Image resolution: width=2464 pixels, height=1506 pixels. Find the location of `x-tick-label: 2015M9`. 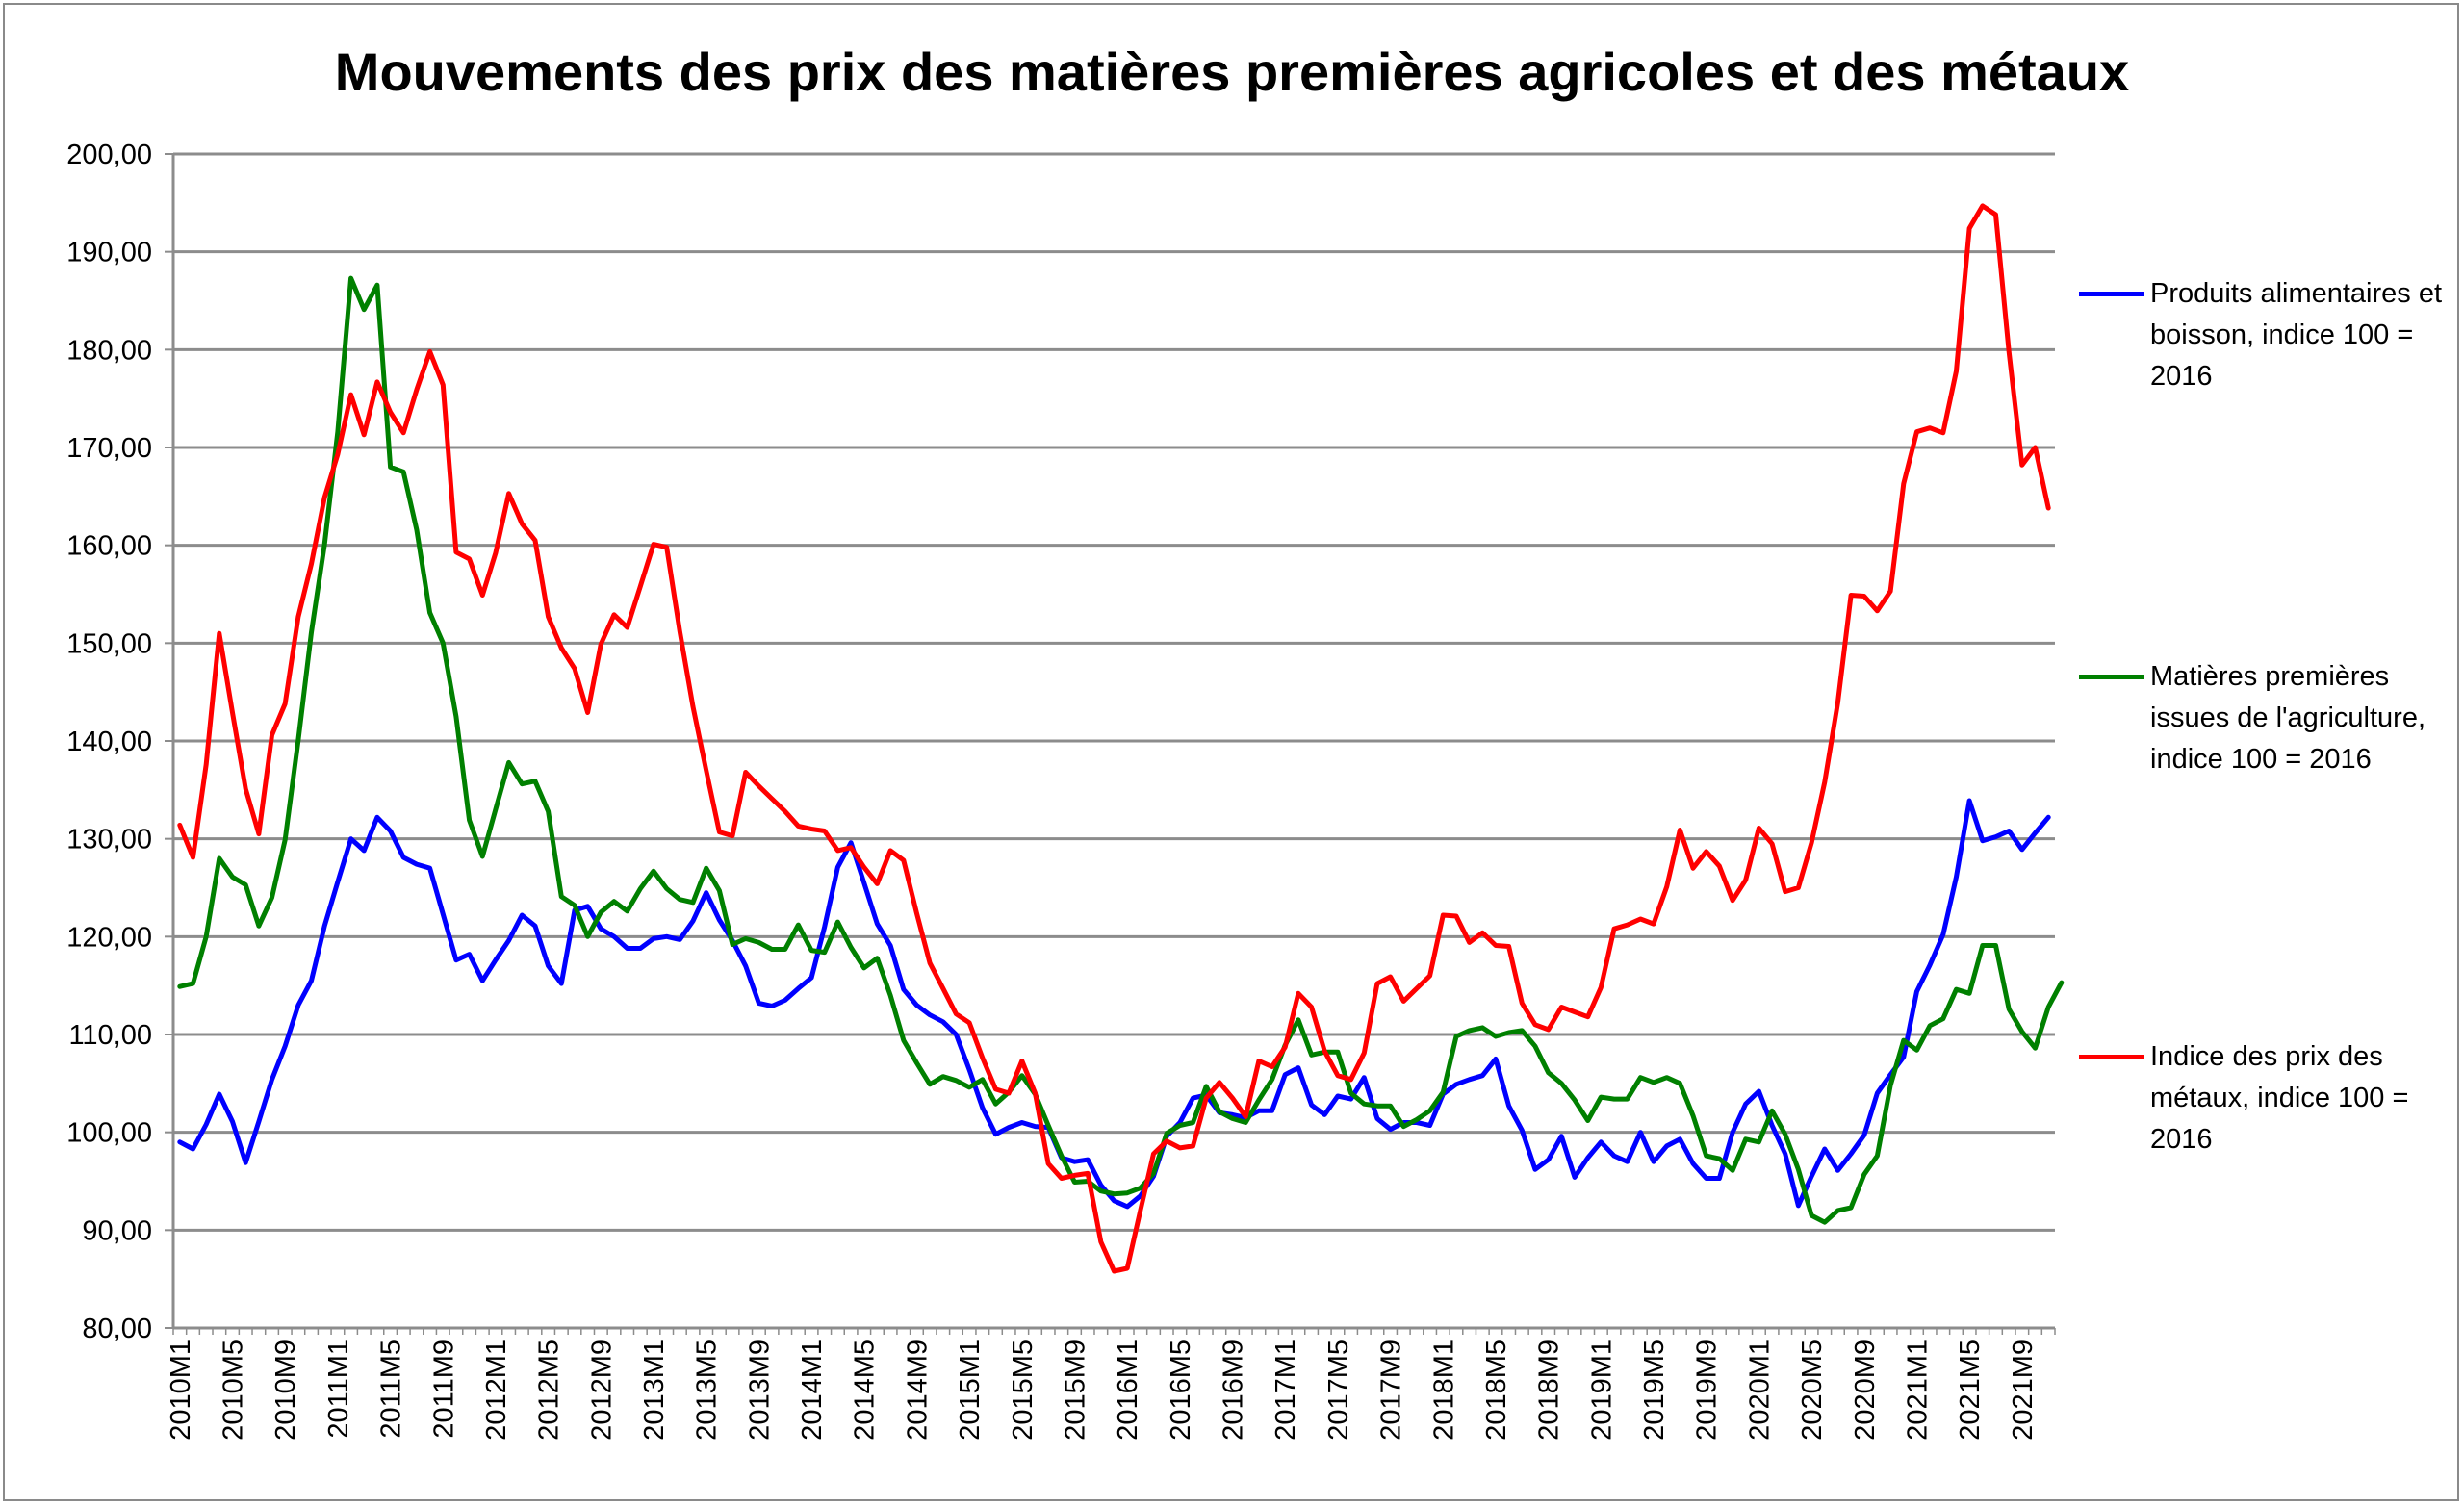

x-tick-label: 2015M9 is located at coordinates (1075, 1390).